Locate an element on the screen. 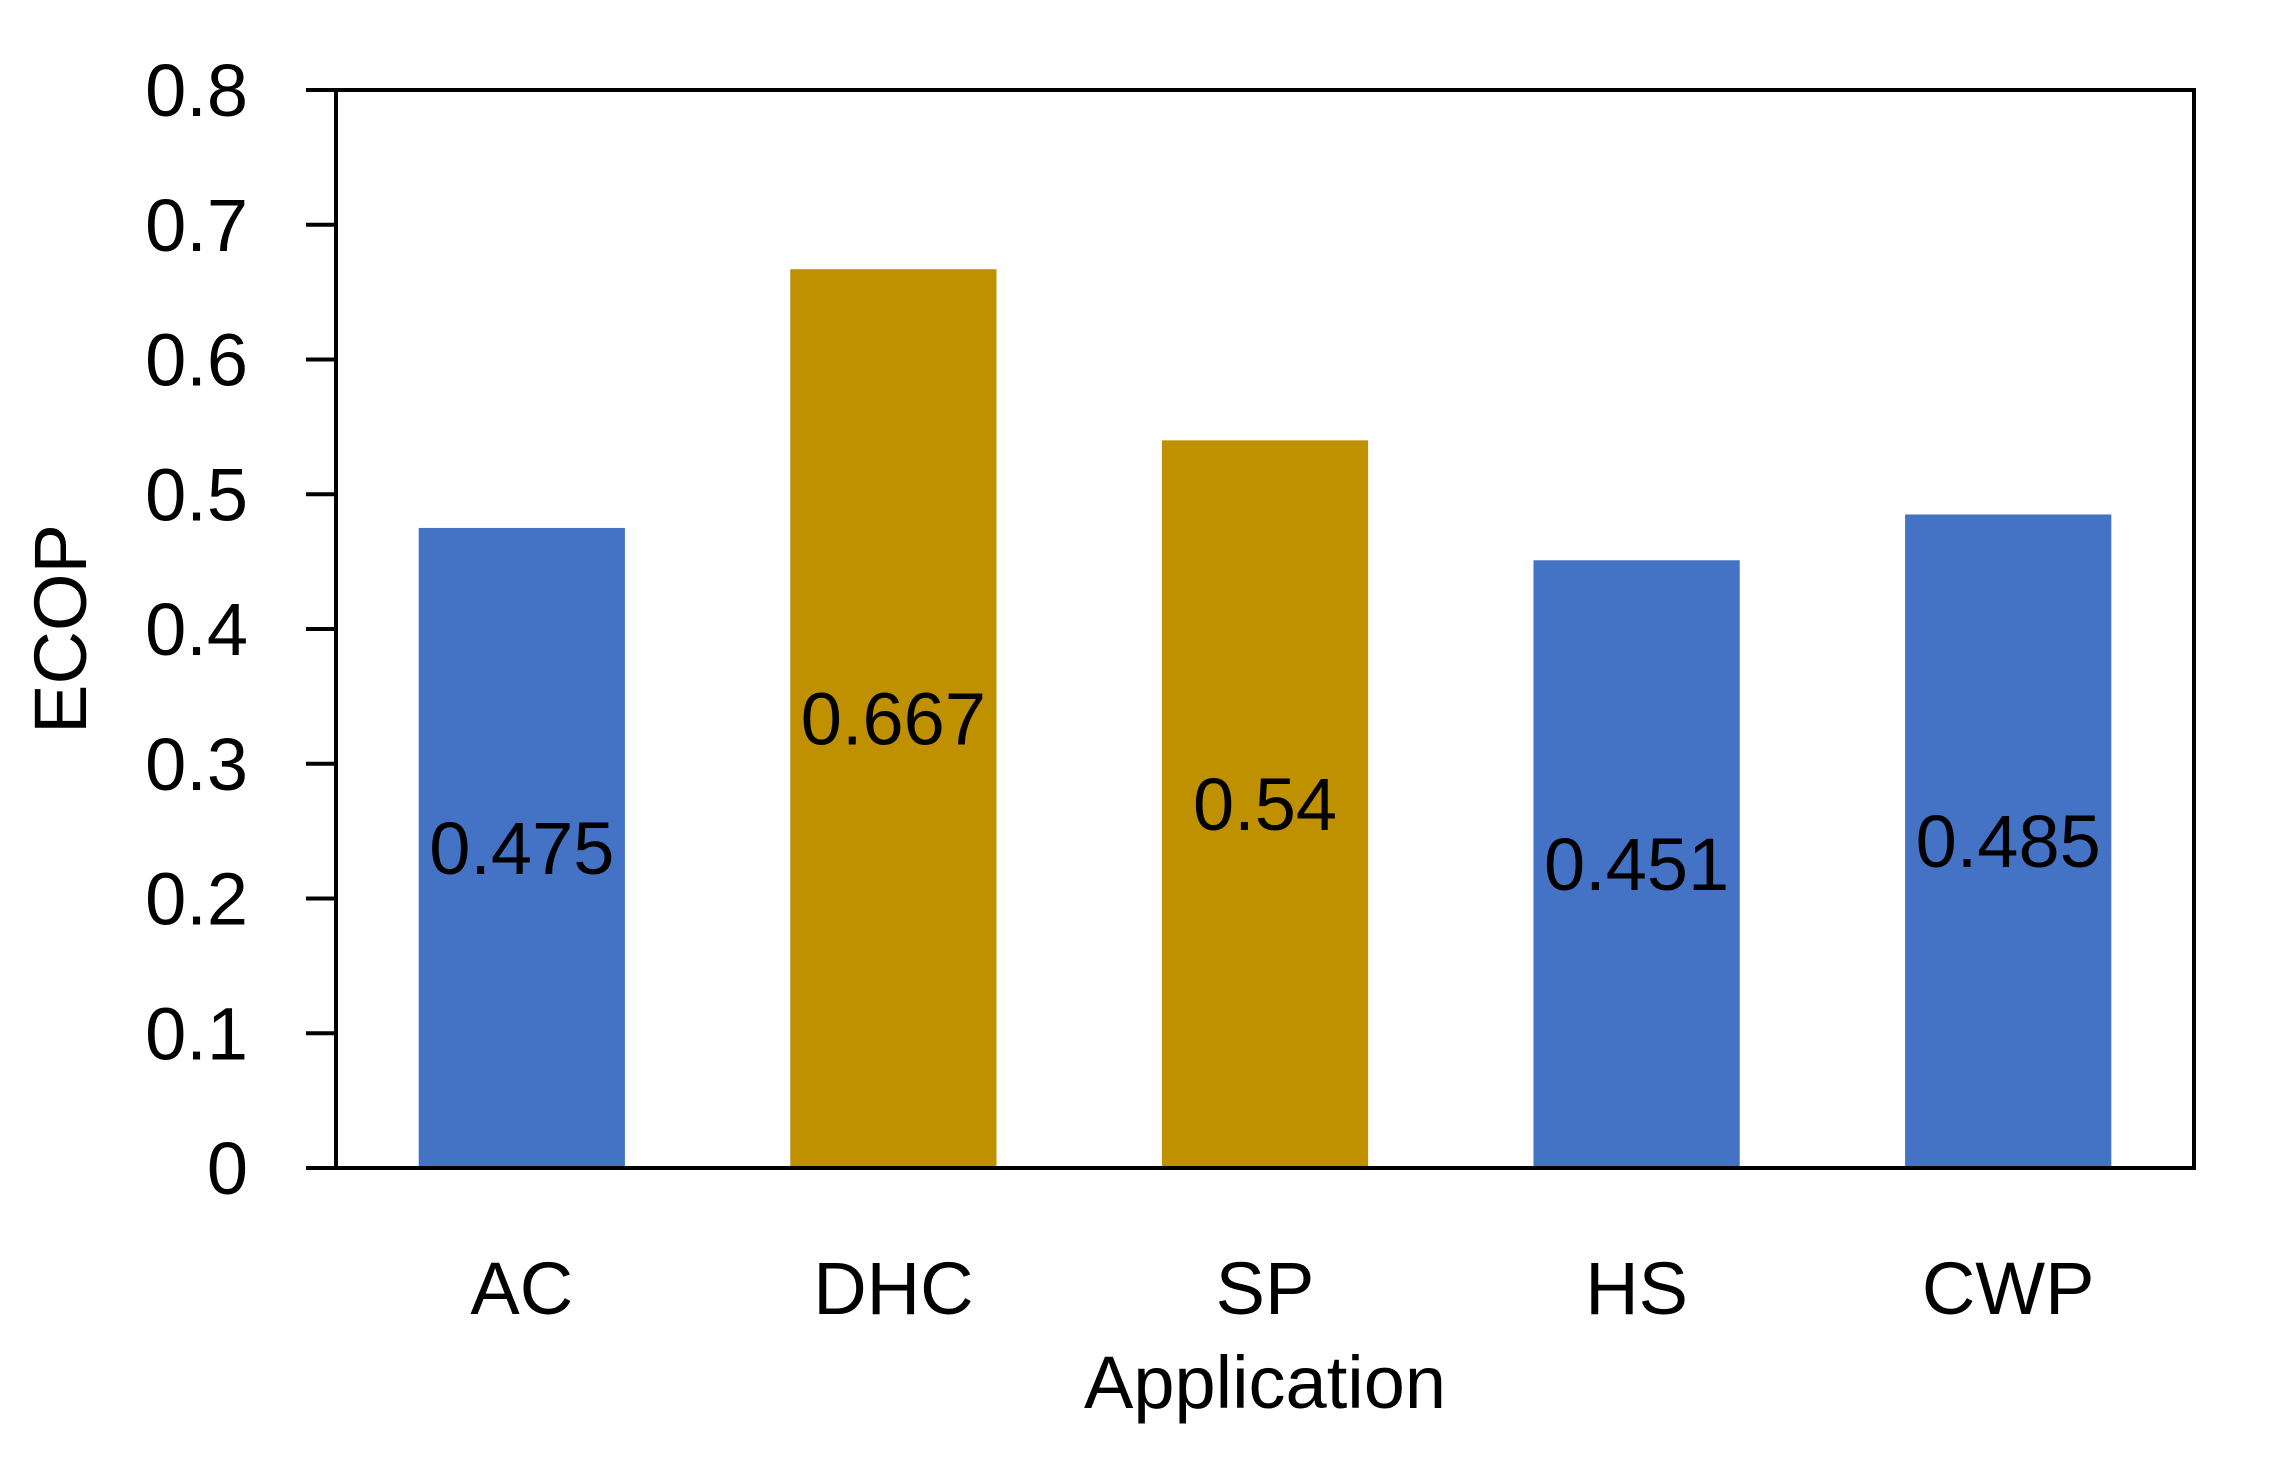 The width and height of the screenshot is (2274, 1476). bar-value-label: 0.54 is located at coordinates (1265, 804).